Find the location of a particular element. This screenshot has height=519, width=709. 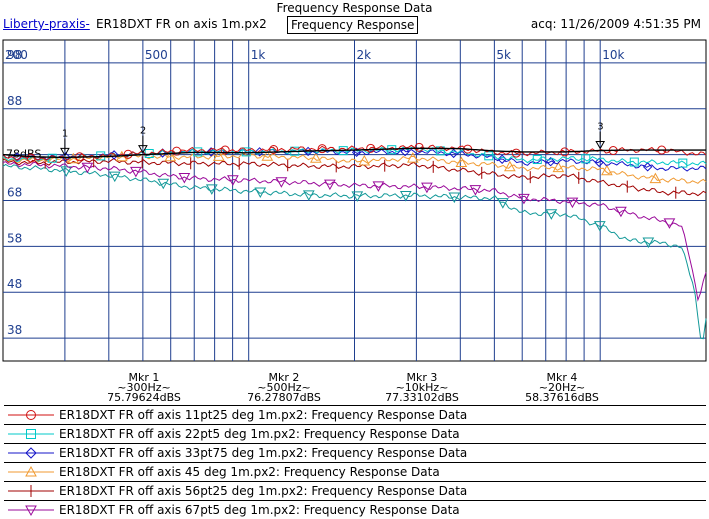

marker-readout-2: Mkr 2 ~500Hz~ 76.27807dBS is located at coordinates (284, 388).